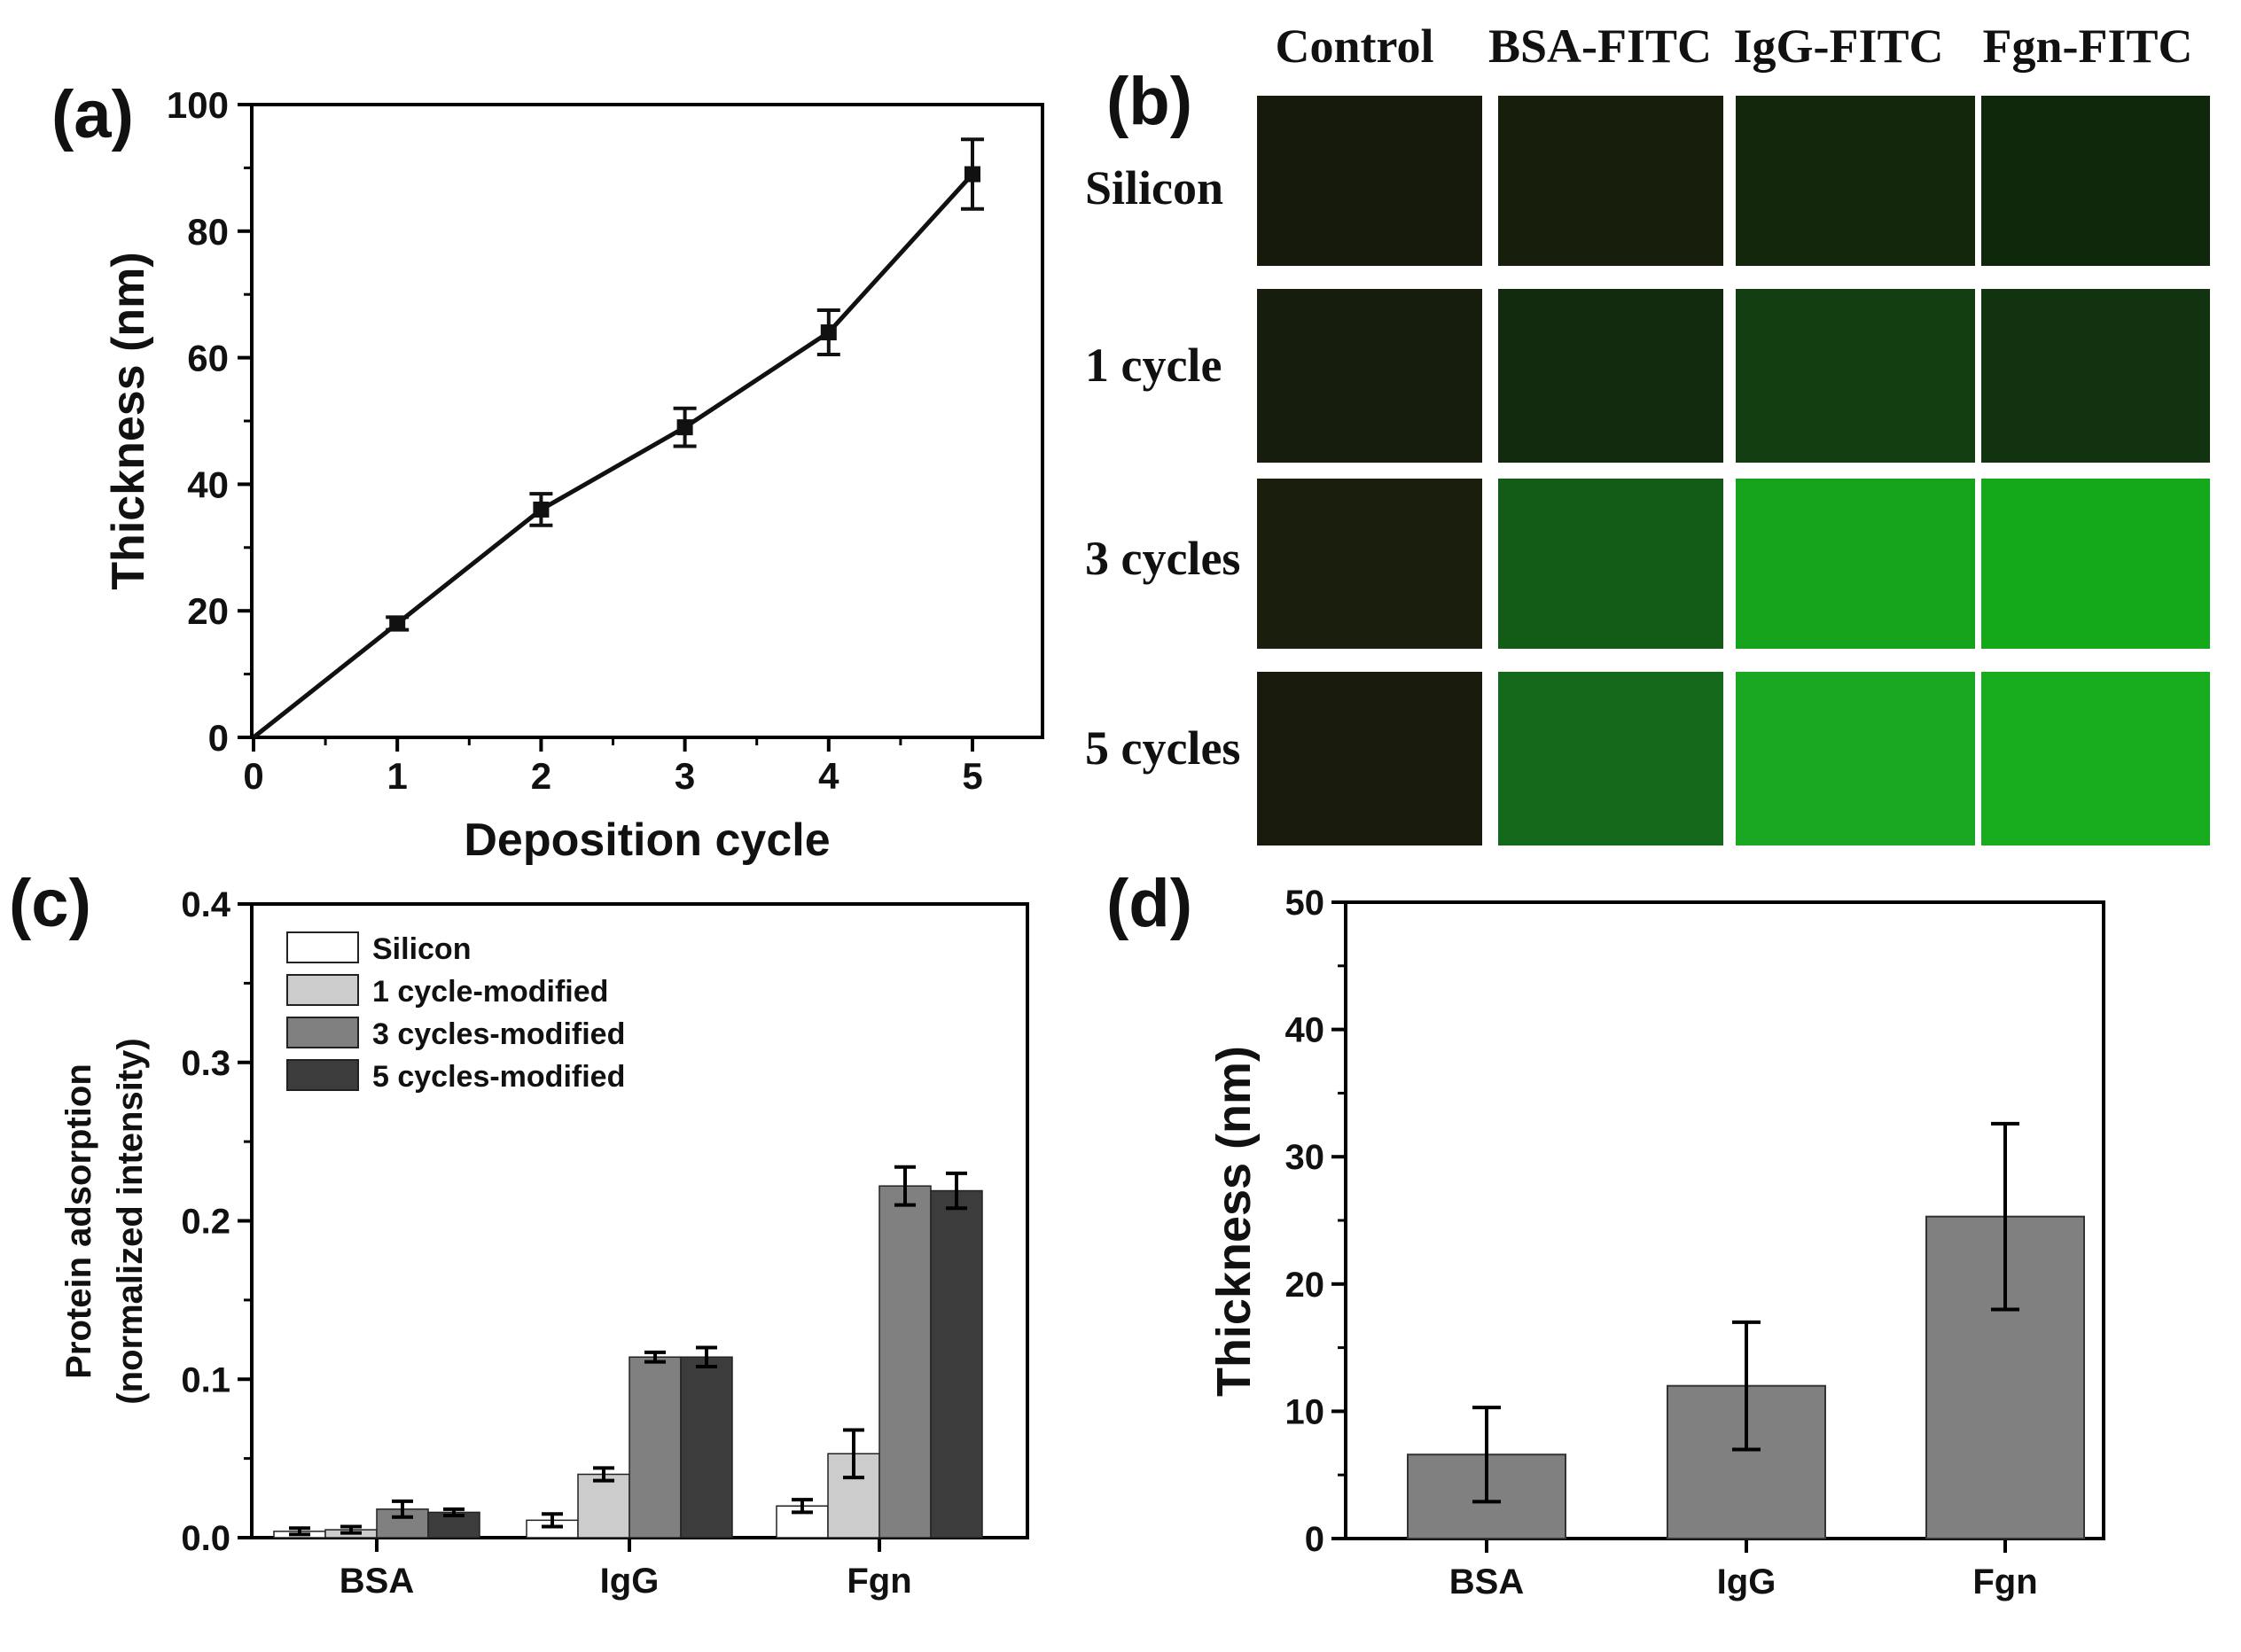  Describe the element at coordinates (130, 1221) in the screenshot. I see `panel-c-y-axis-label-2: (normalized intensity)` at that location.